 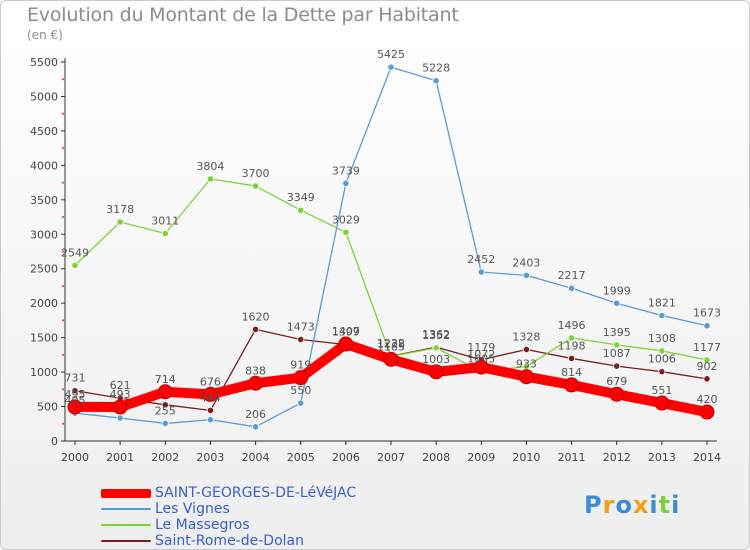 What do you see at coordinates (707, 313) in the screenshot?
I see `data-label: 1673` at bounding box center [707, 313].